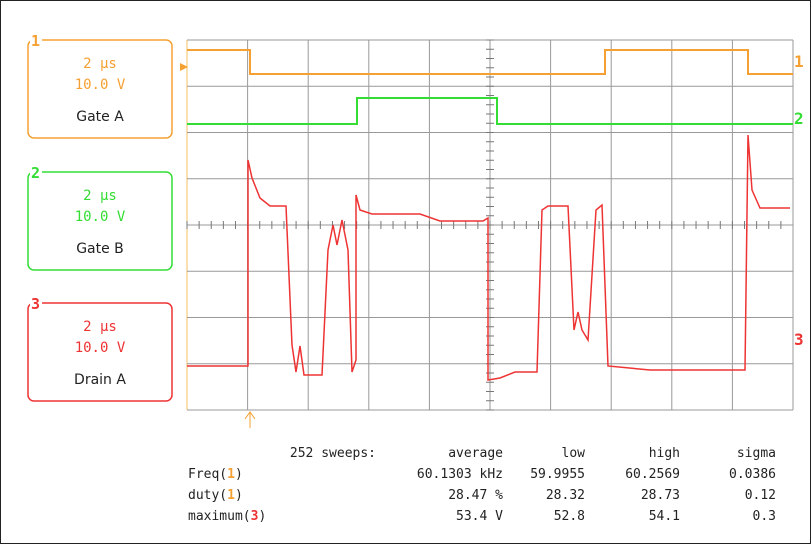 This screenshot has width=811, height=544. What do you see at coordinates (100, 380) in the screenshot?
I see `channel-name: Drain A` at bounding box center [100, 380].